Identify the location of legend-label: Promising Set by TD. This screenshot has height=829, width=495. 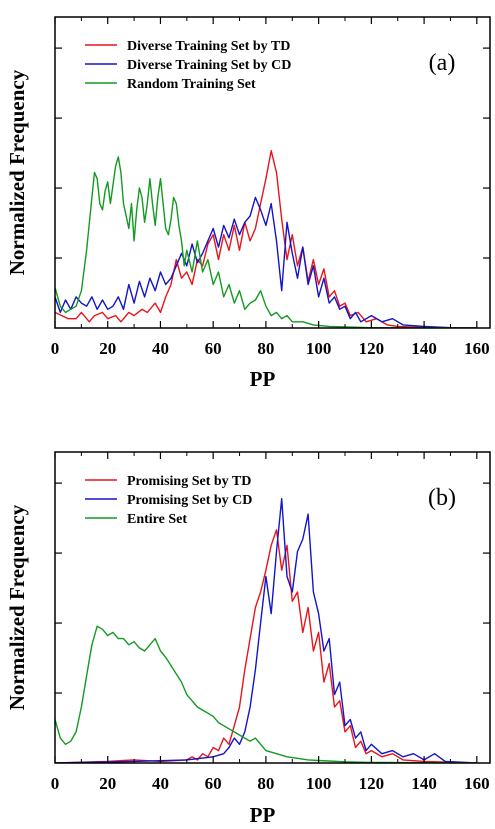
(189, 481).